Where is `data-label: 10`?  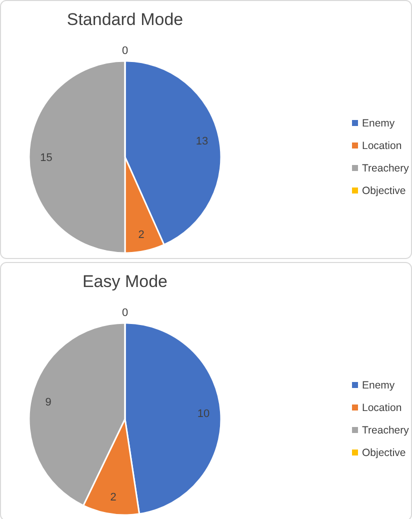
data-label: 10 is located at coordinates (203, 414).